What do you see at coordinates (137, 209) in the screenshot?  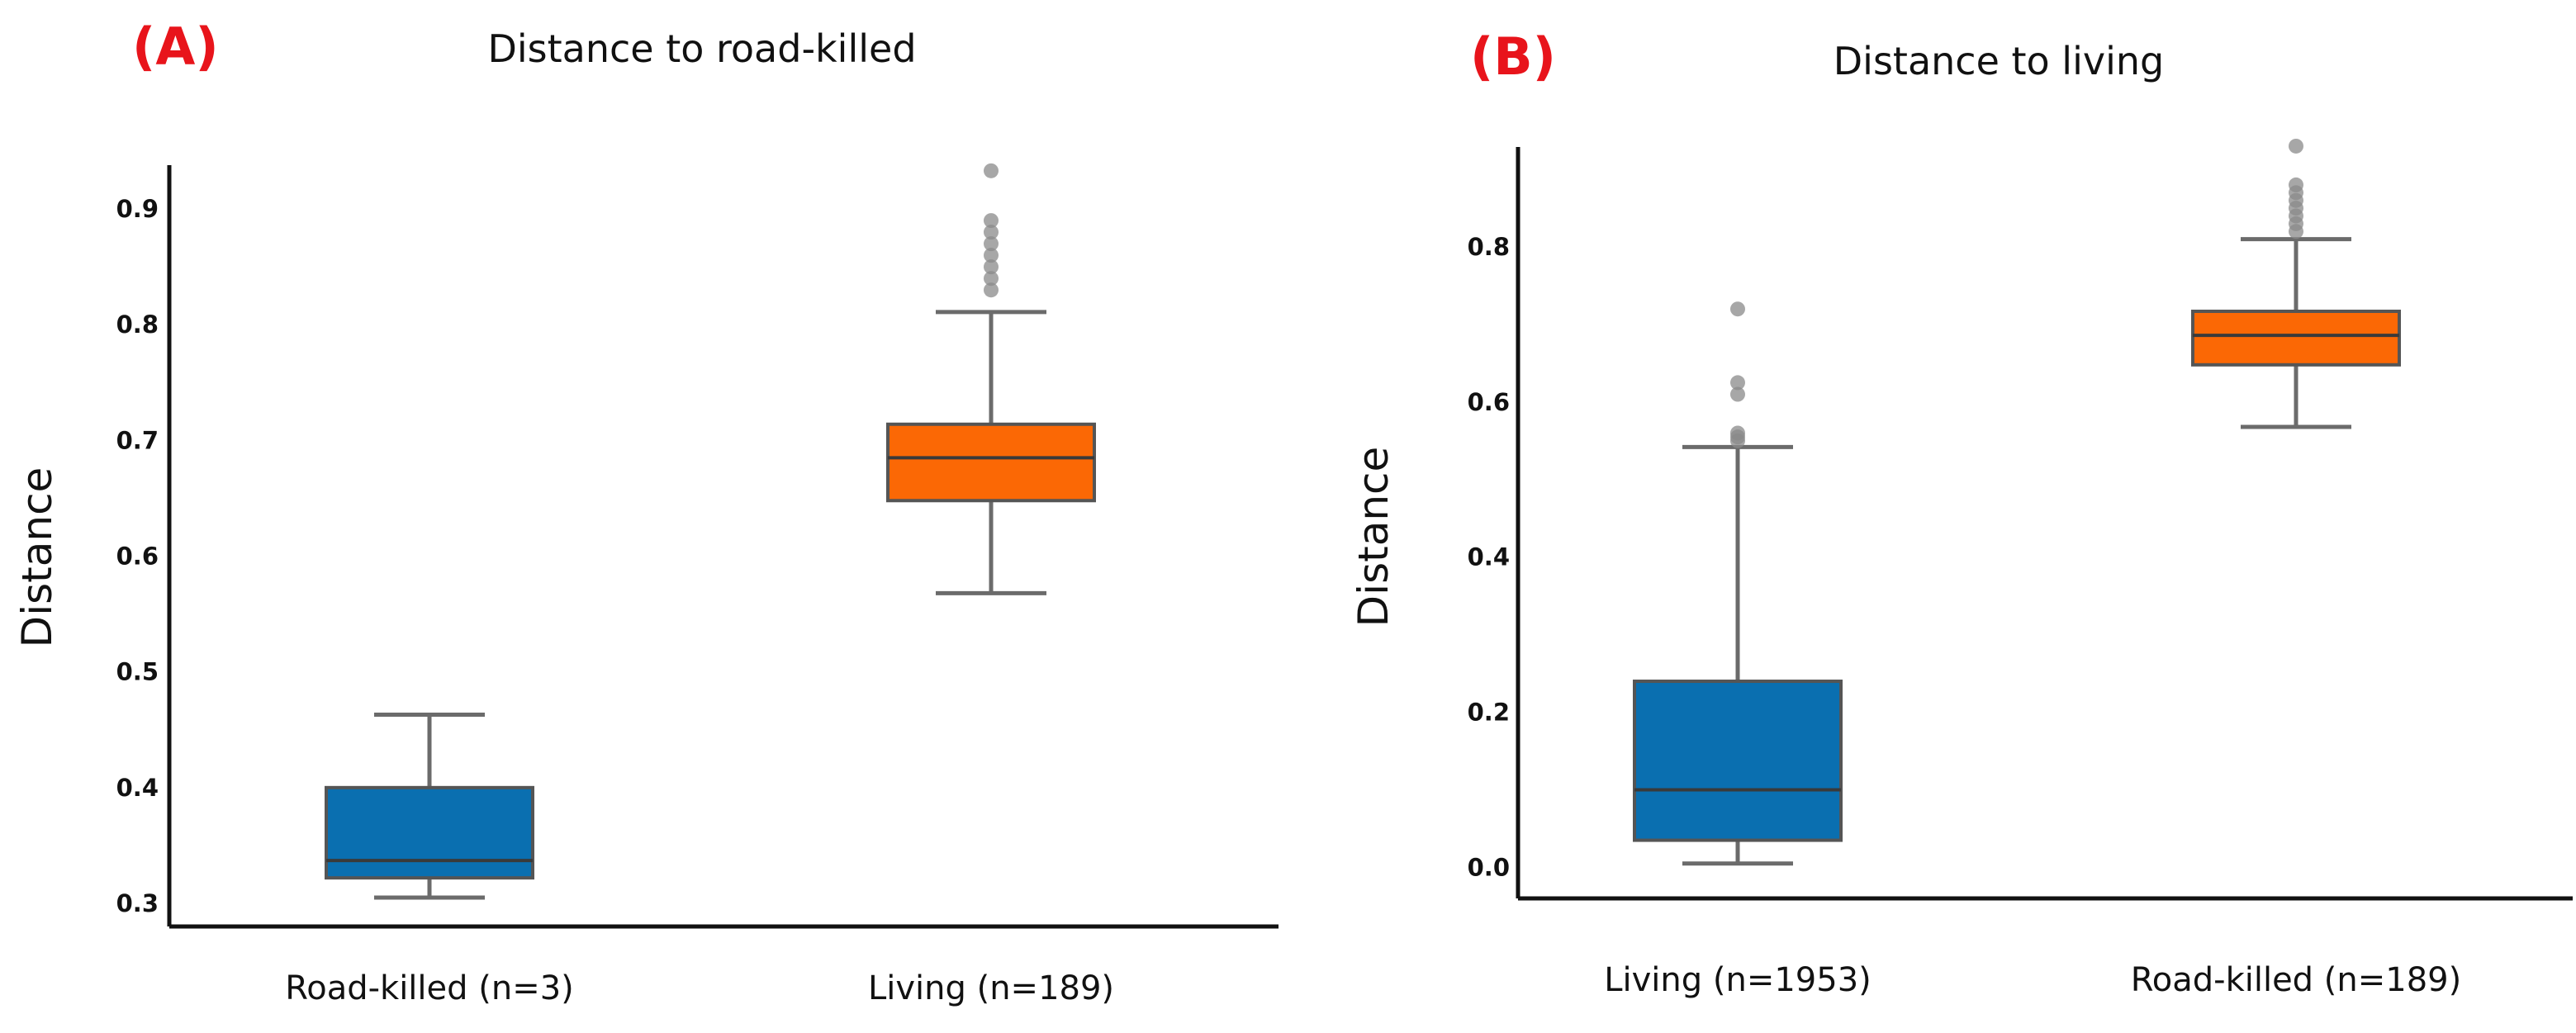 I see `y-tick-label: 0.9` at bounding box center [137, 209].